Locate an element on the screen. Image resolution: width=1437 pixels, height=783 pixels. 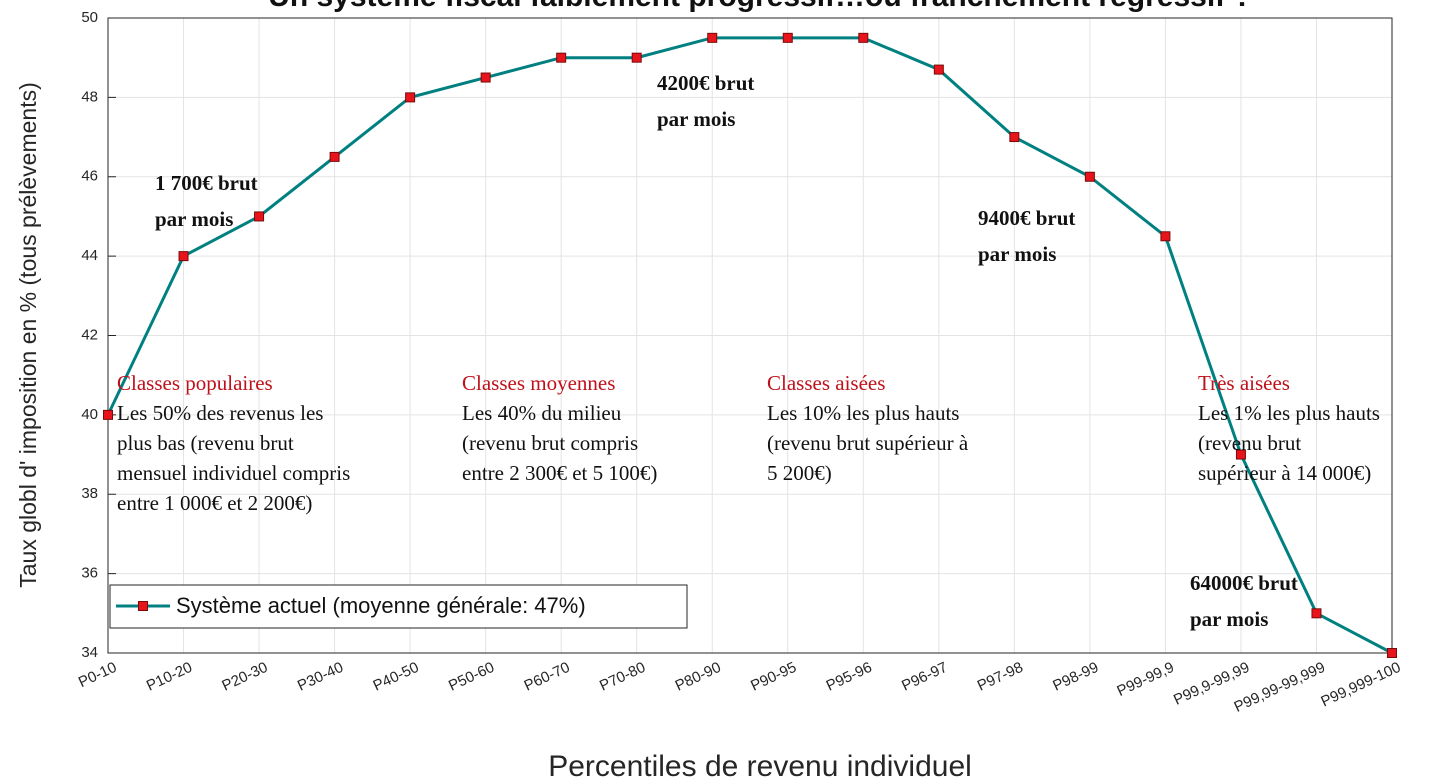
x-tick-label: P80-90 is located at coordinates (698, 677).